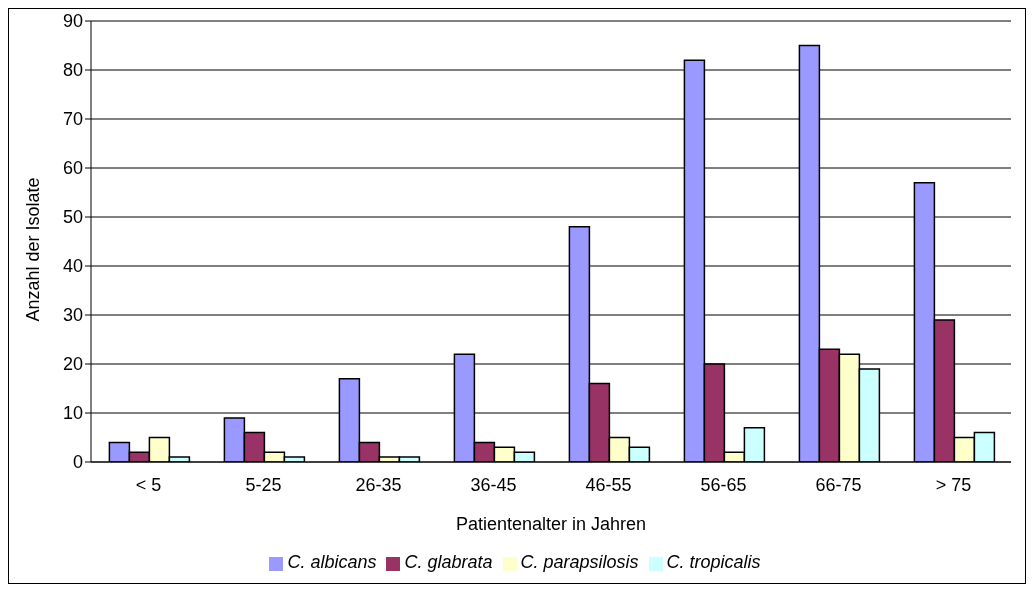  What do you see at coordinates (72, 364) in the screenshot?
I see `y-tick-label: 20` at bounding box center [72, 364].